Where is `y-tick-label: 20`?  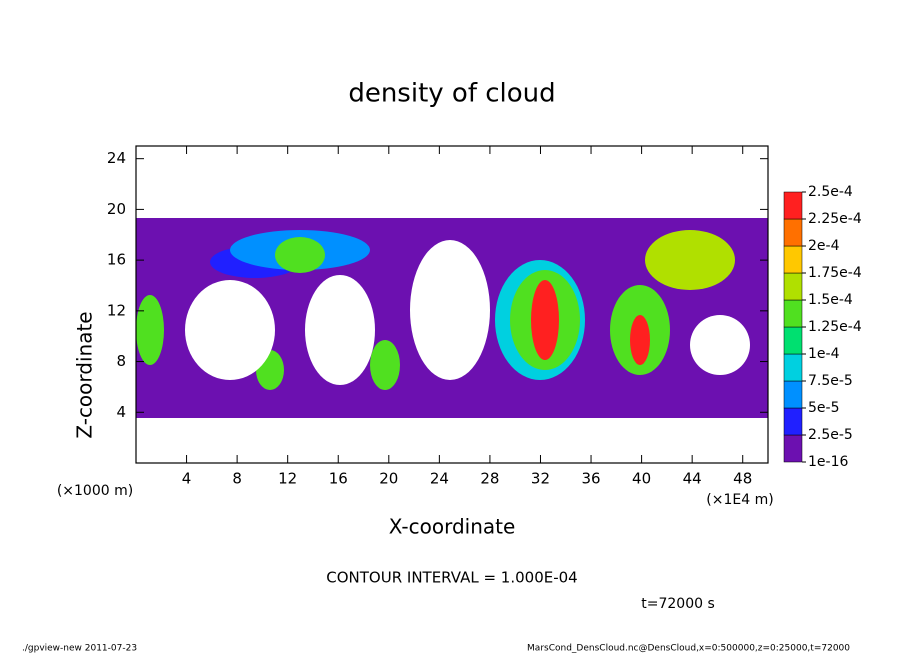 y-tick-label: 20 is located at coordinates (116, 209).